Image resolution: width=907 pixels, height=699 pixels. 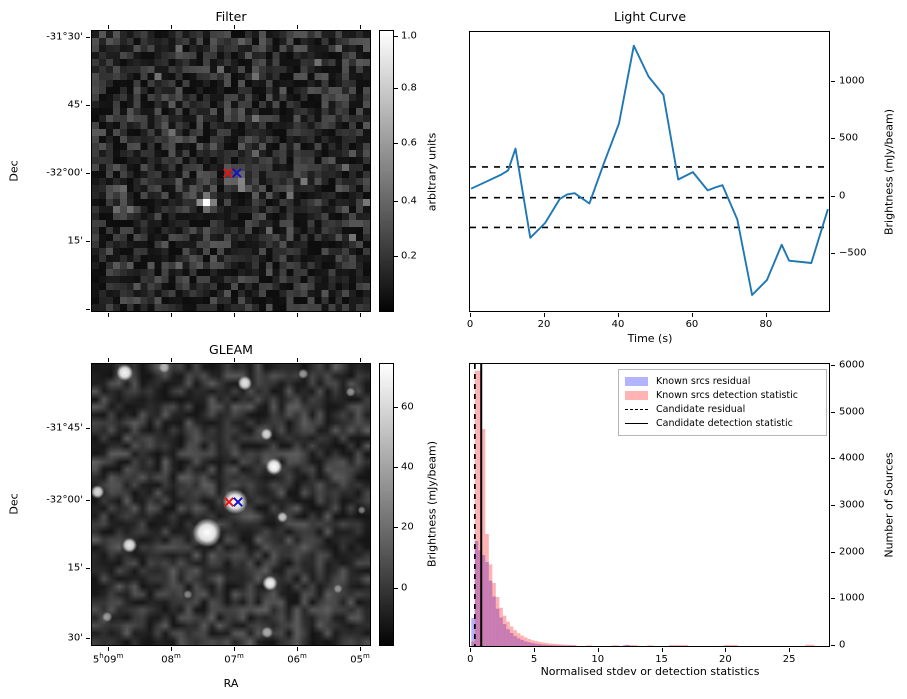 What do you see at coordinates (852, 505) in the screenshot?
I see `tick-label: 3000` at bounding box center [852, 505].